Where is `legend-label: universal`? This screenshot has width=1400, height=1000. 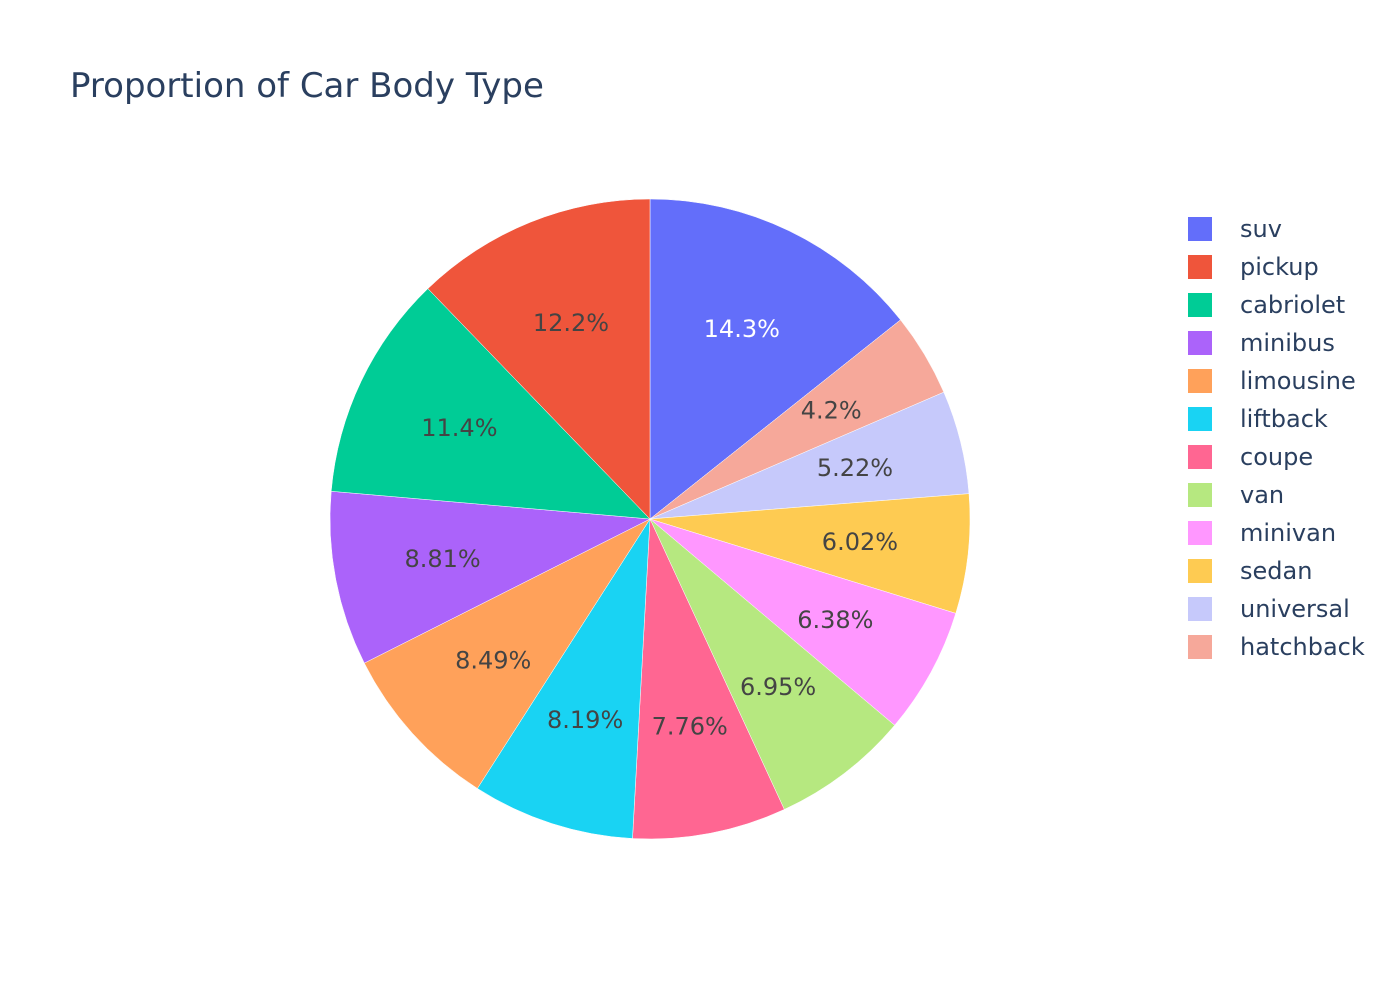
legend-label: universal is located at coordinates (1295, 609).